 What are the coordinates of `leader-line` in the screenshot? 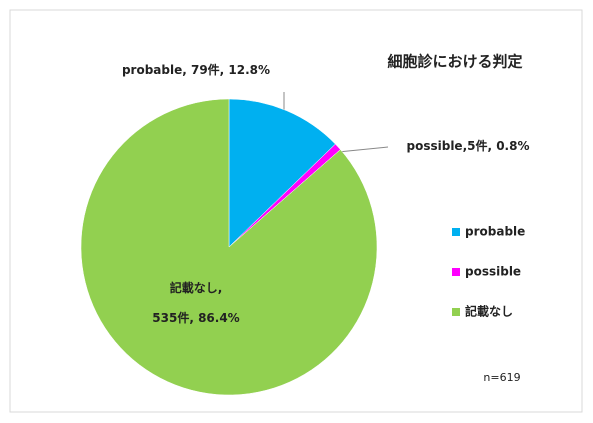 It's located at (363, 149).